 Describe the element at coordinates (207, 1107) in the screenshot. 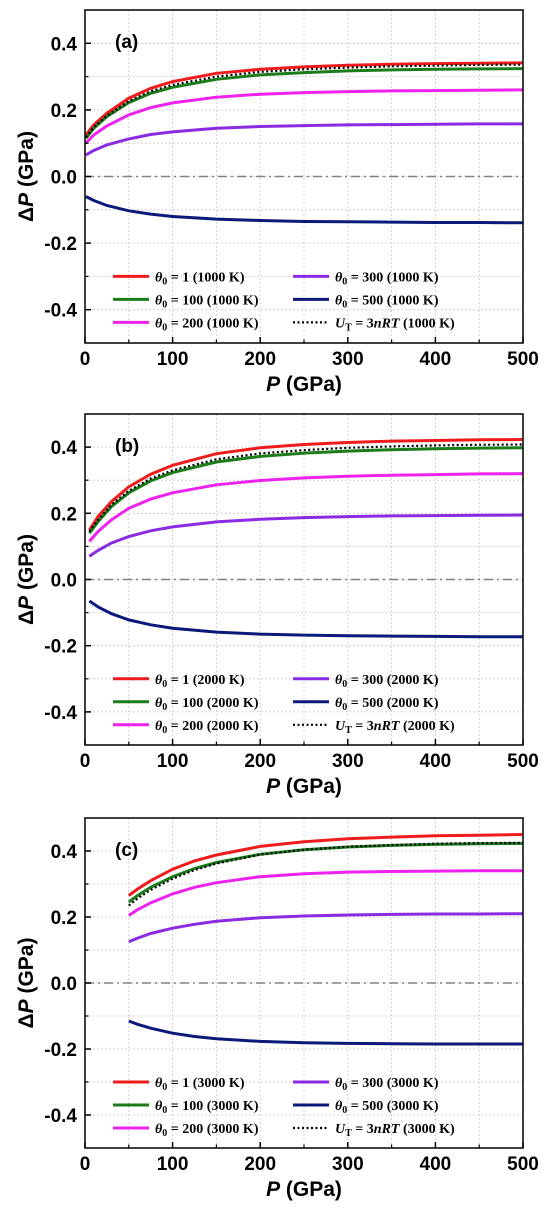

I see `legend-entry-1: θ0 = 100 (3000 K)` at that location.